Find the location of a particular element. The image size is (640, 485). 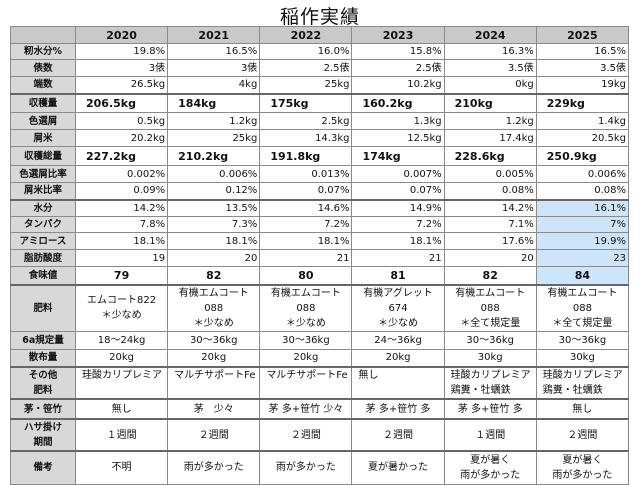

table-cell: 191.8kg is located at coordinates (306, 156).